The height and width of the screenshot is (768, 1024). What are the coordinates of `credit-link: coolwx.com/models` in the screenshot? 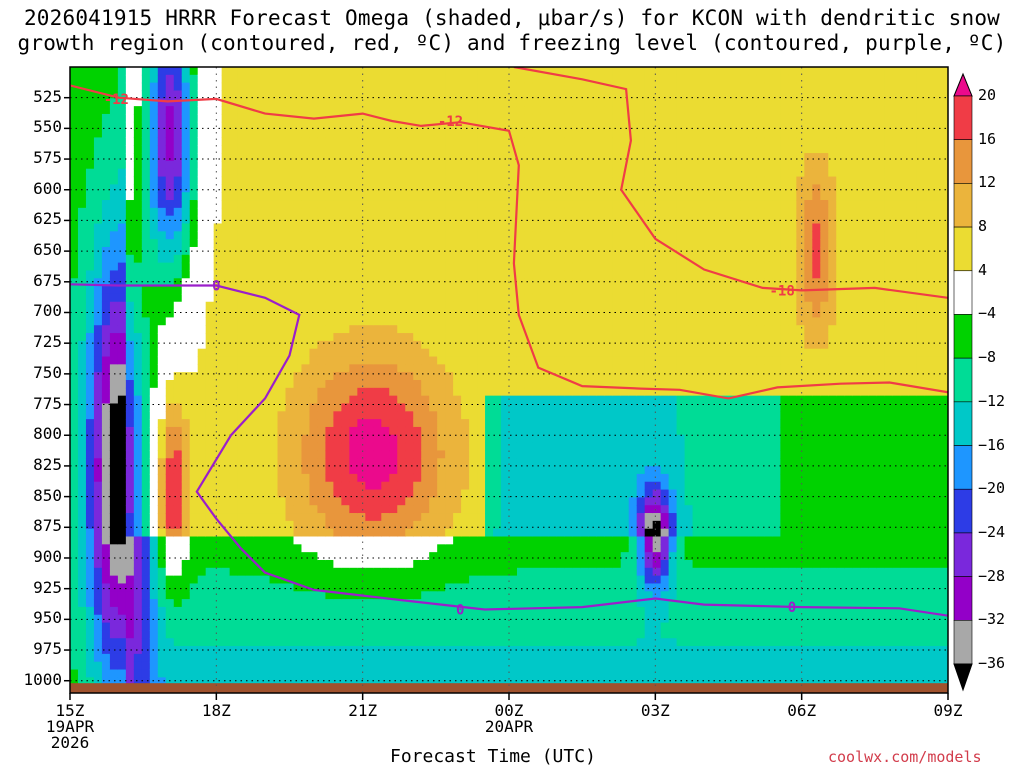 It's located at (905, 757).